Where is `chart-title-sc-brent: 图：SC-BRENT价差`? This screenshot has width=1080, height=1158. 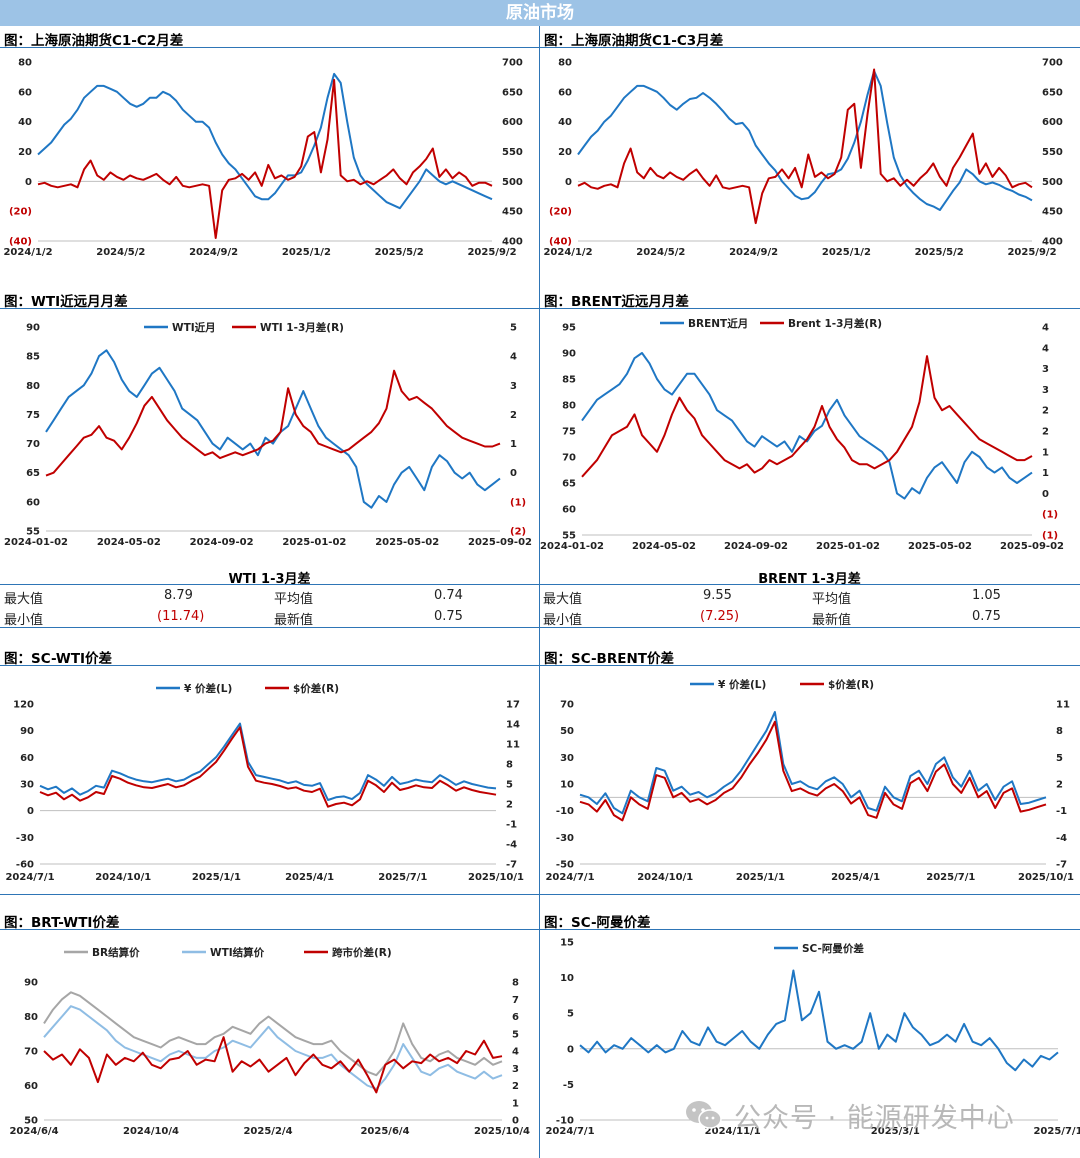 chart-title-sc-brent: 图：SC-BRENT价差 is located at coordinates (609, 659).